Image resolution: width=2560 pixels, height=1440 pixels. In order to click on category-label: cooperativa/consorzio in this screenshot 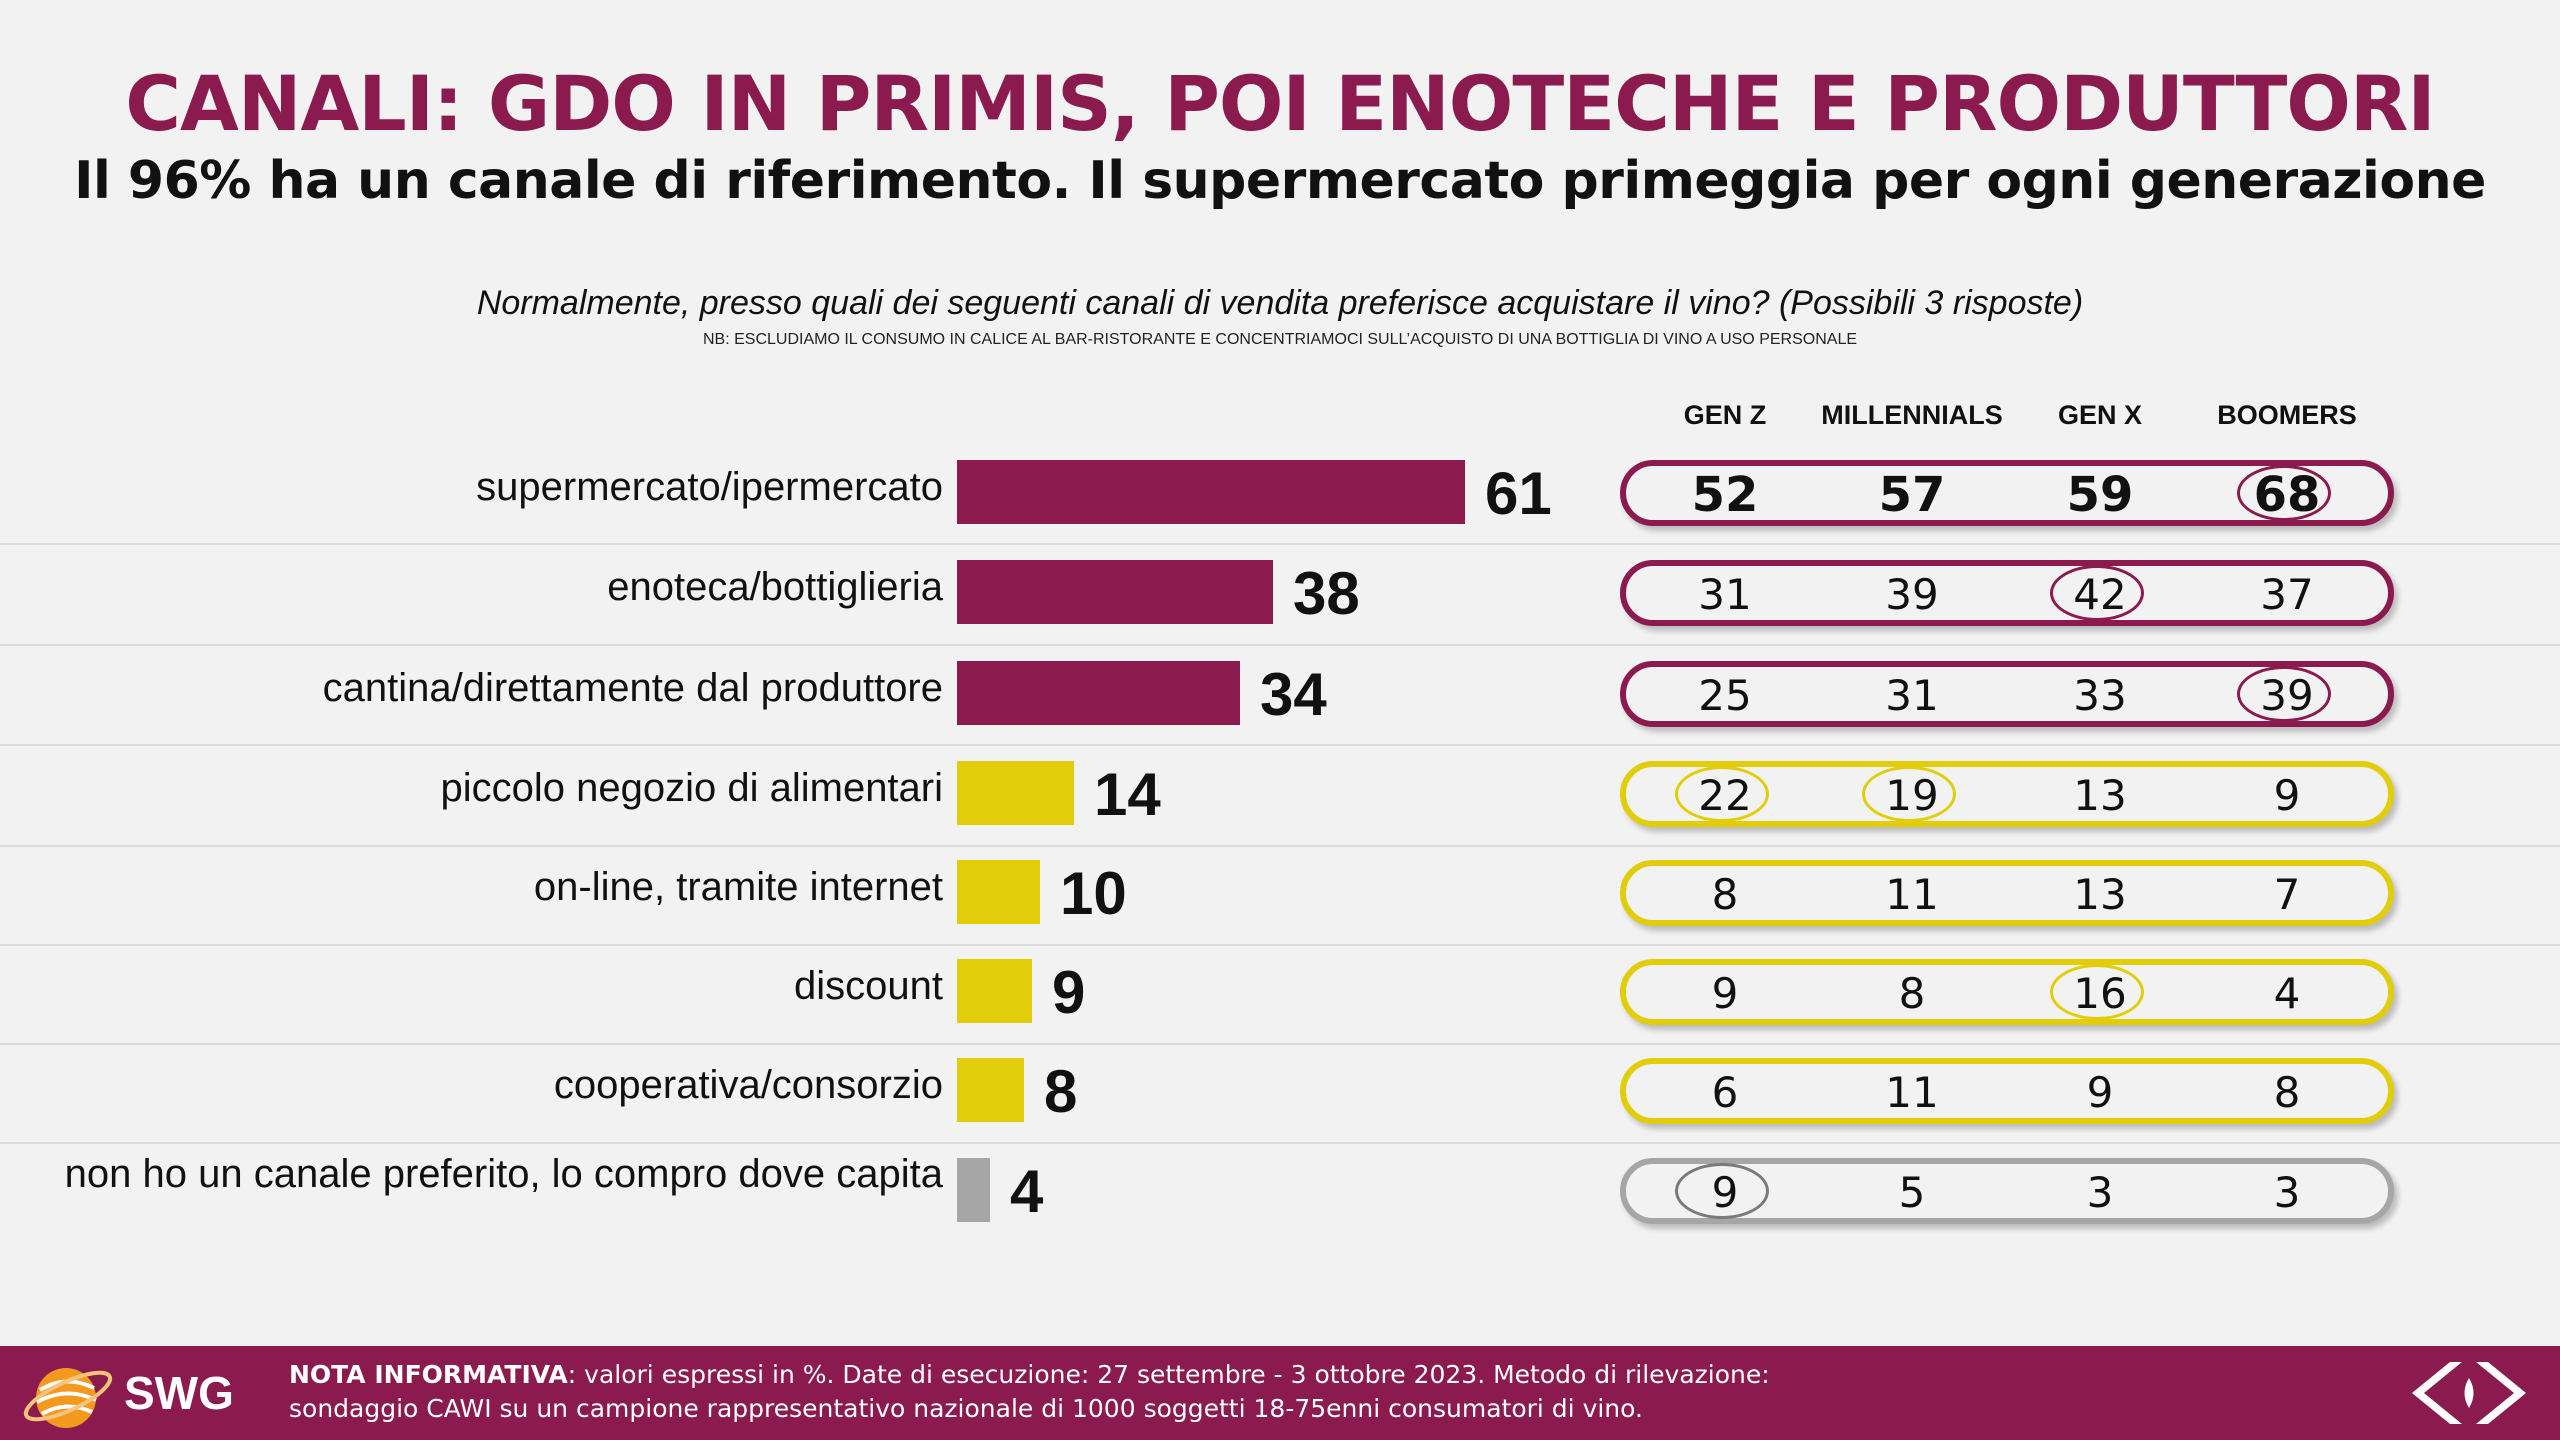, I will do `click(748, 1085)`.